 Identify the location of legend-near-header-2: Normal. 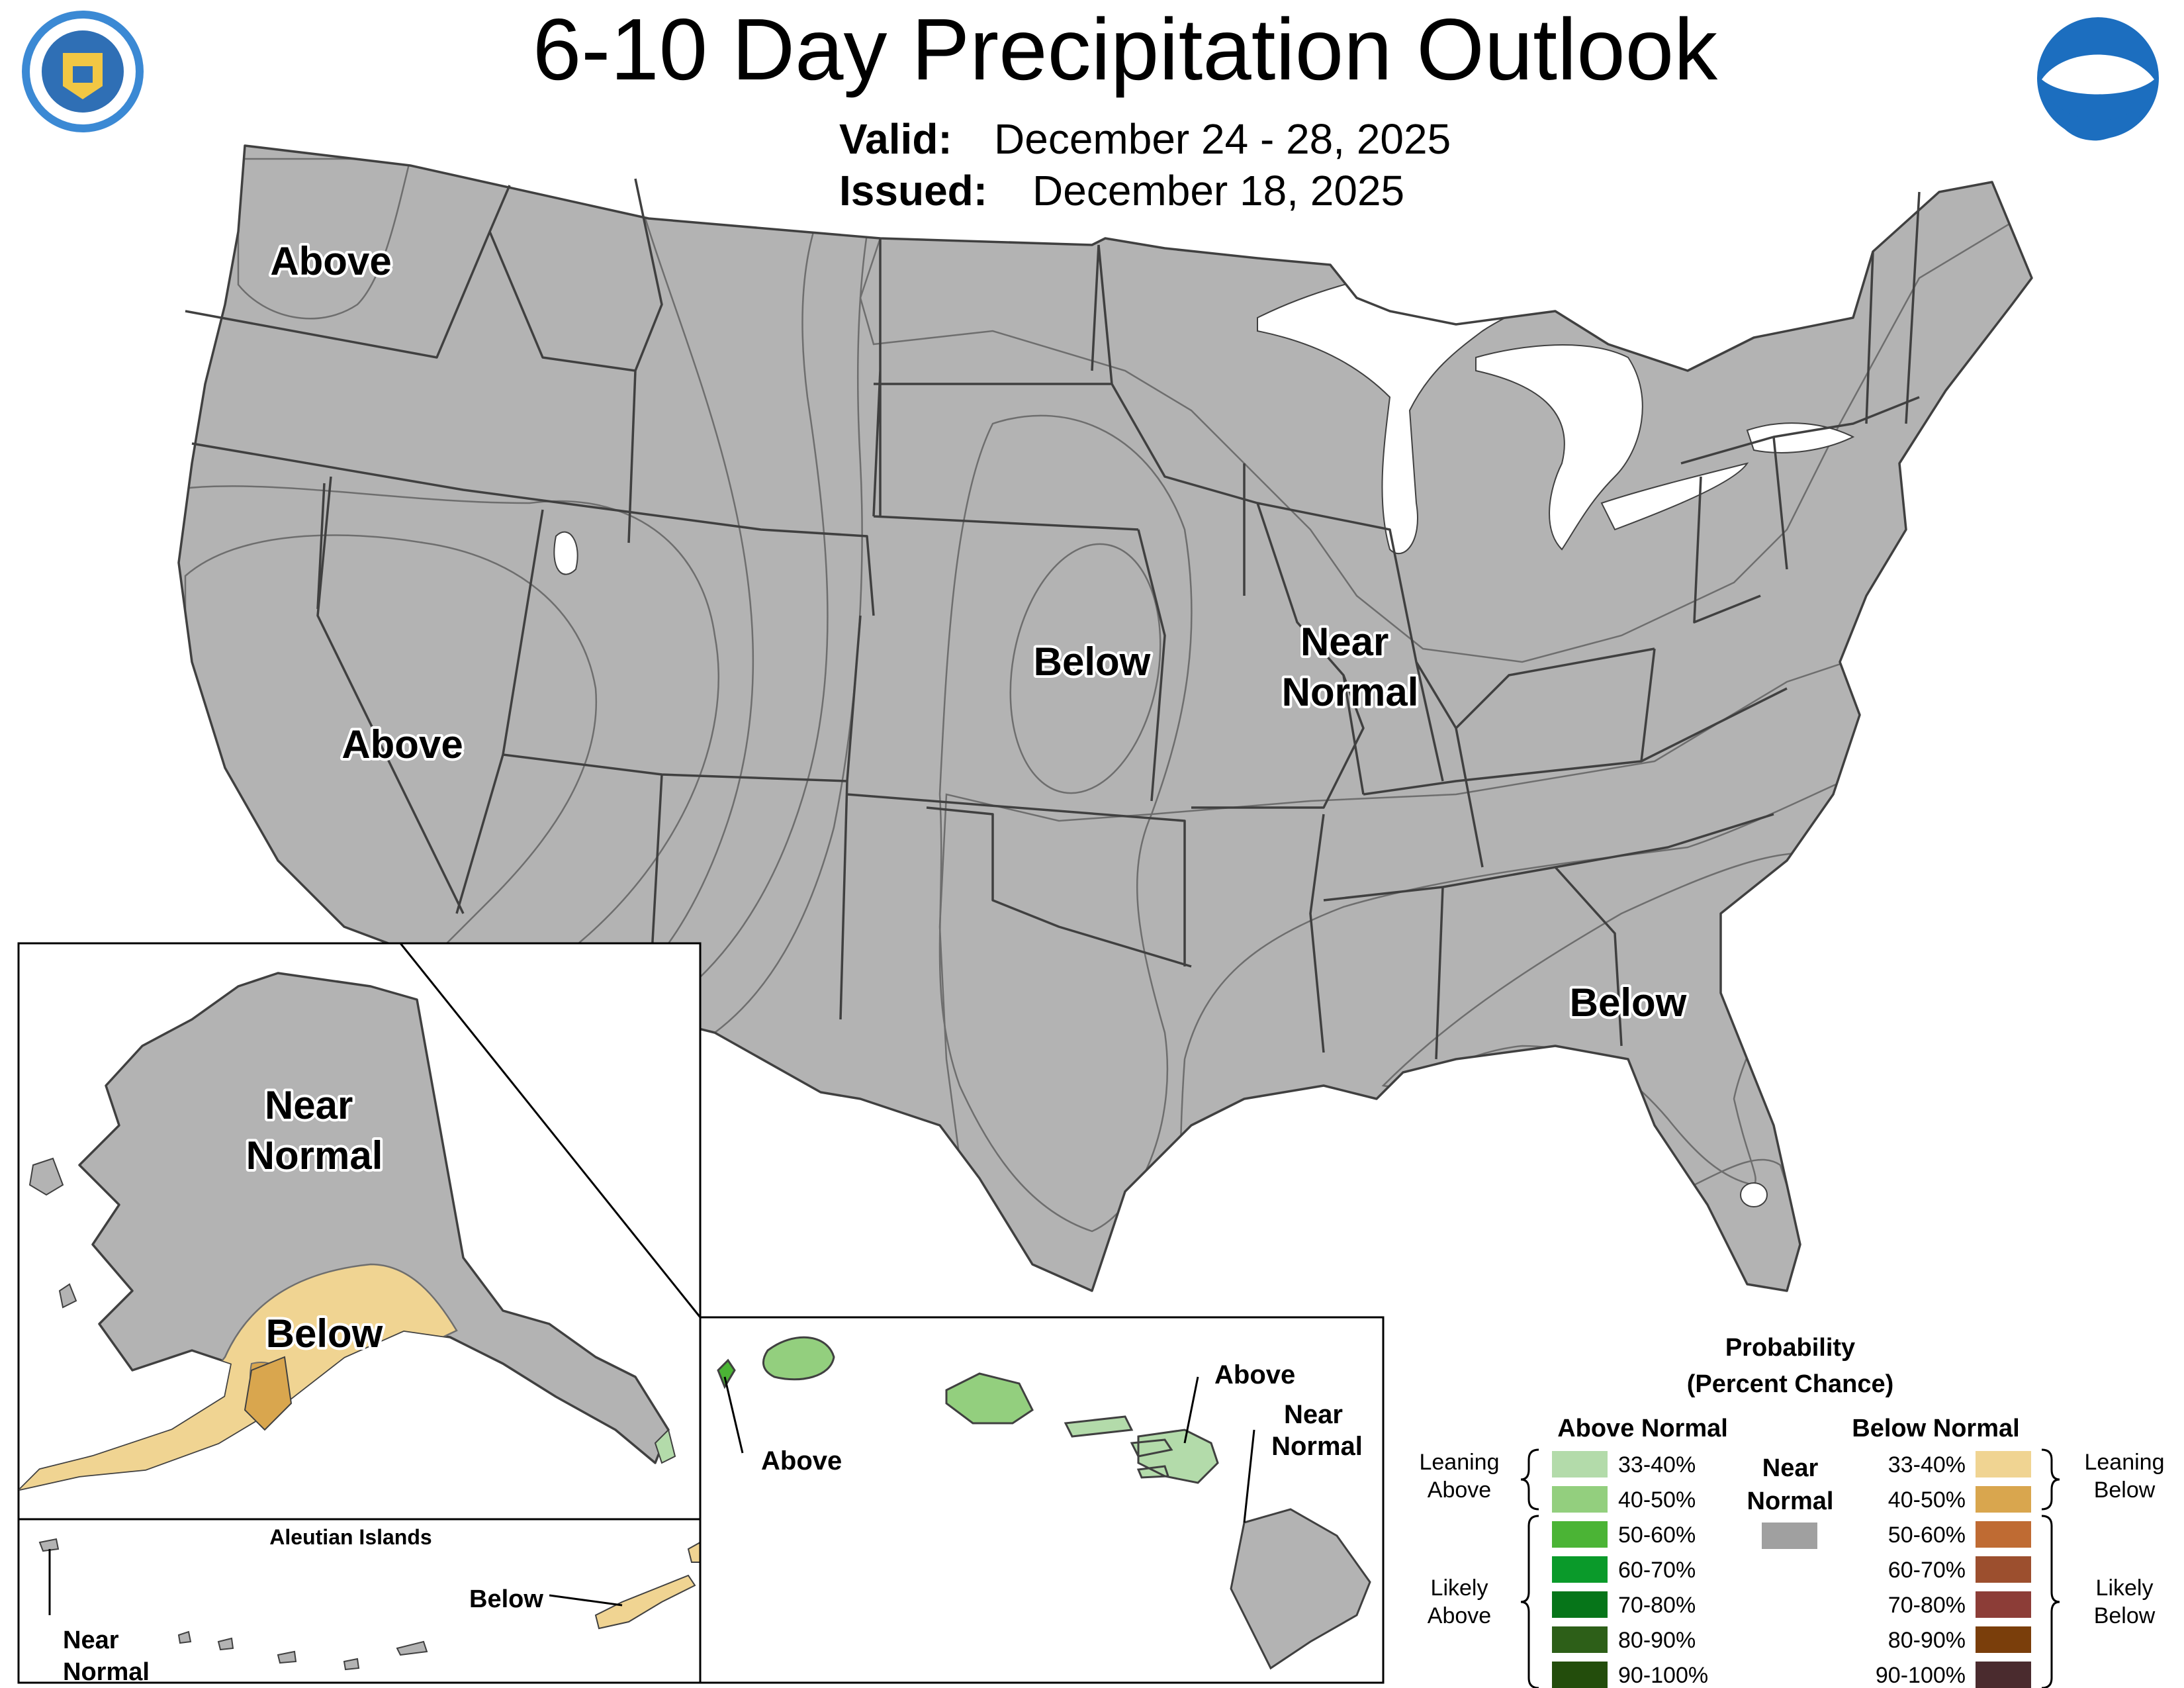
(1790, 1501).